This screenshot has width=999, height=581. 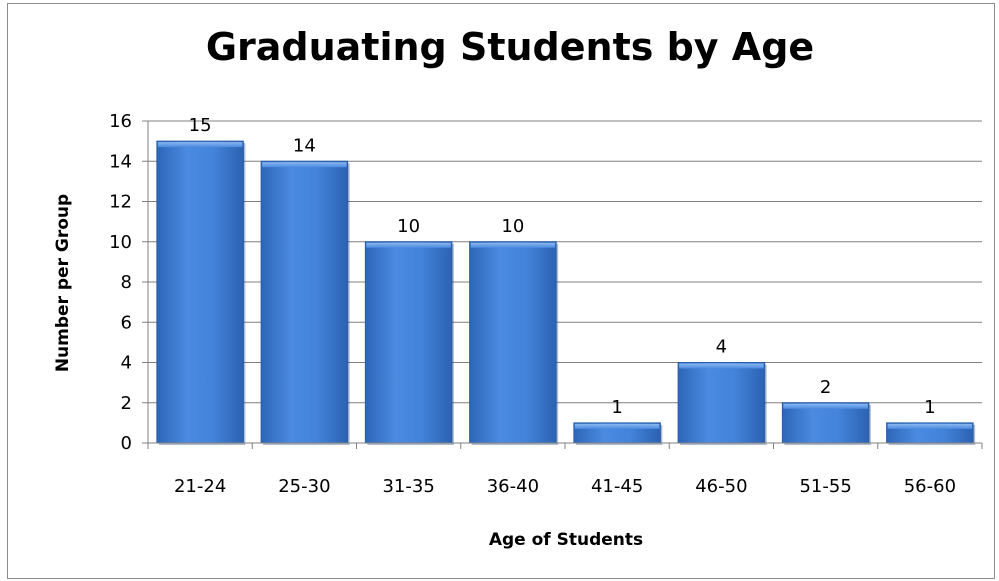 I want to click on y-tick-label: 8, so click(x=126, y=282).